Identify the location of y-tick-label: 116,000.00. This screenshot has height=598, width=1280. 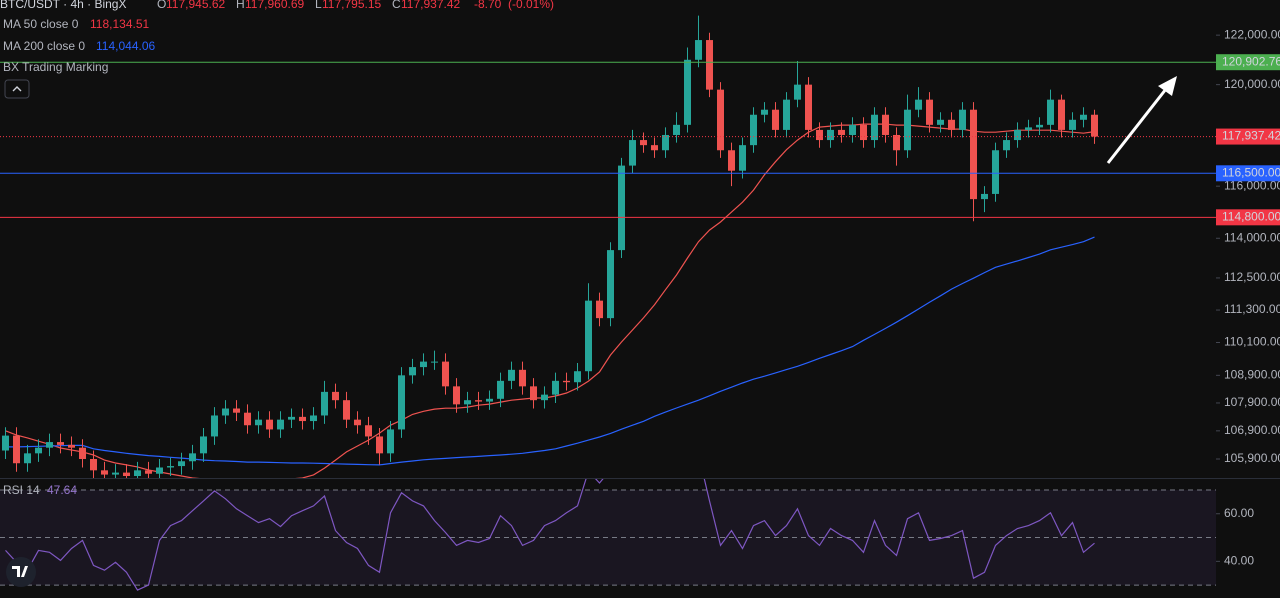
(1252, 185).